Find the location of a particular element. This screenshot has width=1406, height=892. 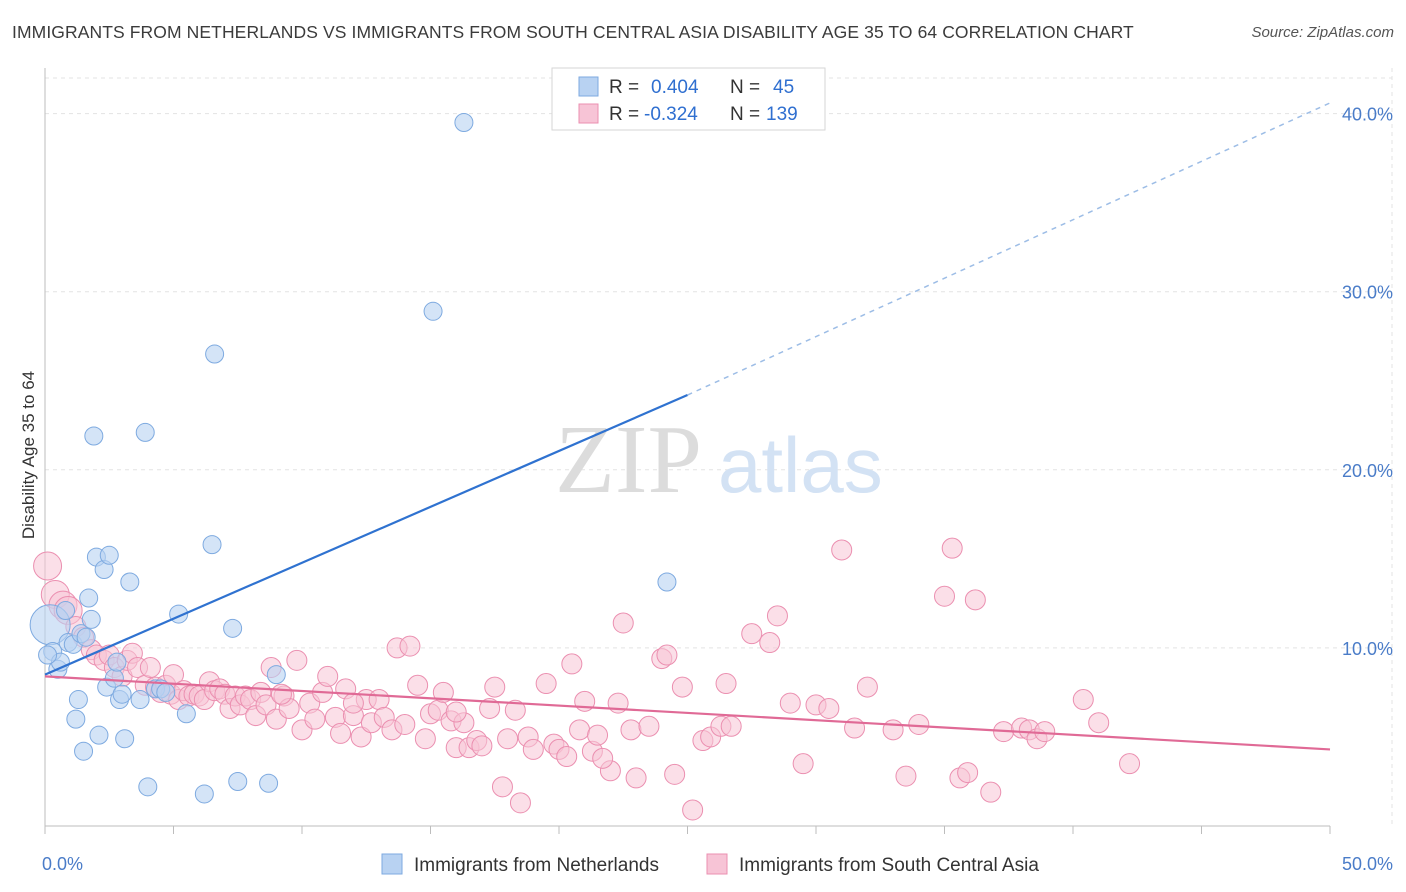

series-swatch-pink is located at coordinates (717, 864).